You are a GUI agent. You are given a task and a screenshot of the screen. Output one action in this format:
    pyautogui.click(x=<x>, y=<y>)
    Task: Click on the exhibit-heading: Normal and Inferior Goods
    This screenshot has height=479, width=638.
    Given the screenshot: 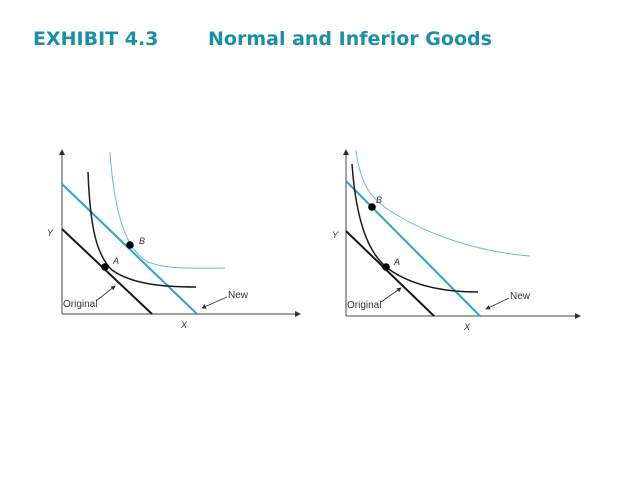 What is the action you would take?
    pyautogui.click(x=350, y=39)
    